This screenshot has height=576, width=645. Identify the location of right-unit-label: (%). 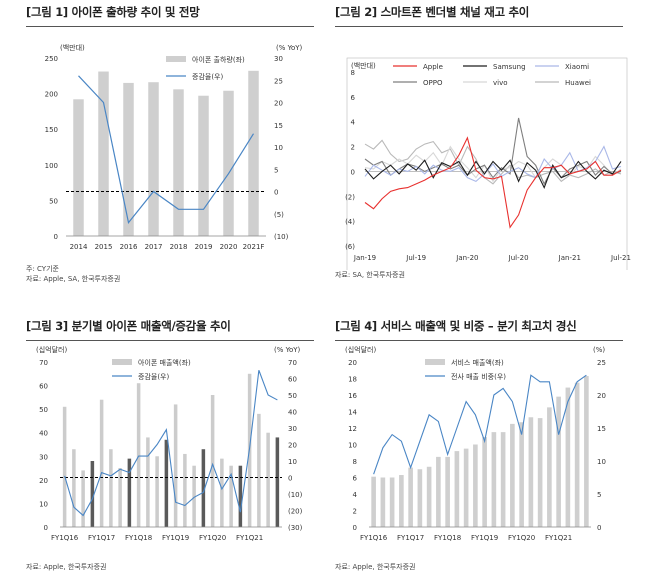
(599, 350).